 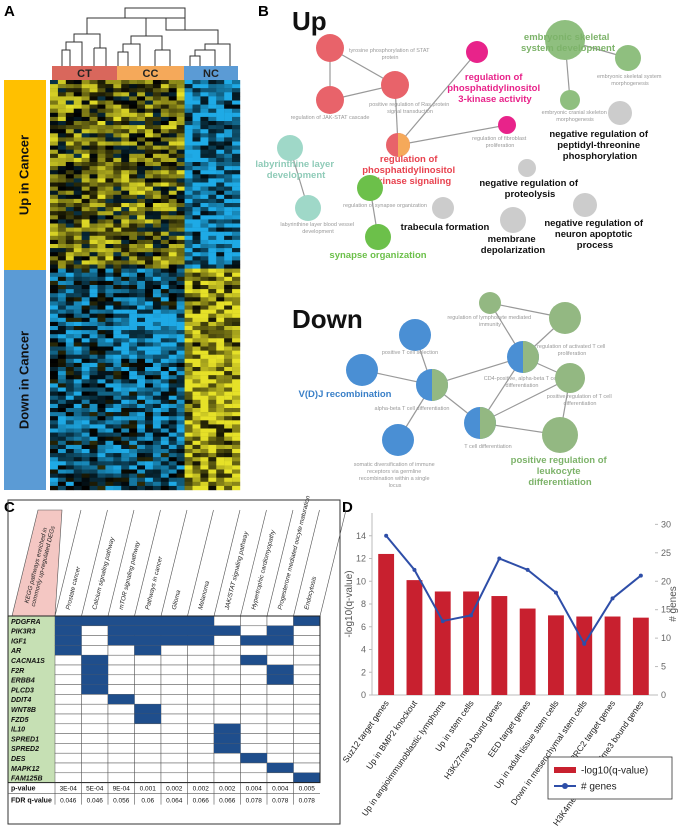 I want to click on stat-value: 0.046, so click(x=68, y=801).